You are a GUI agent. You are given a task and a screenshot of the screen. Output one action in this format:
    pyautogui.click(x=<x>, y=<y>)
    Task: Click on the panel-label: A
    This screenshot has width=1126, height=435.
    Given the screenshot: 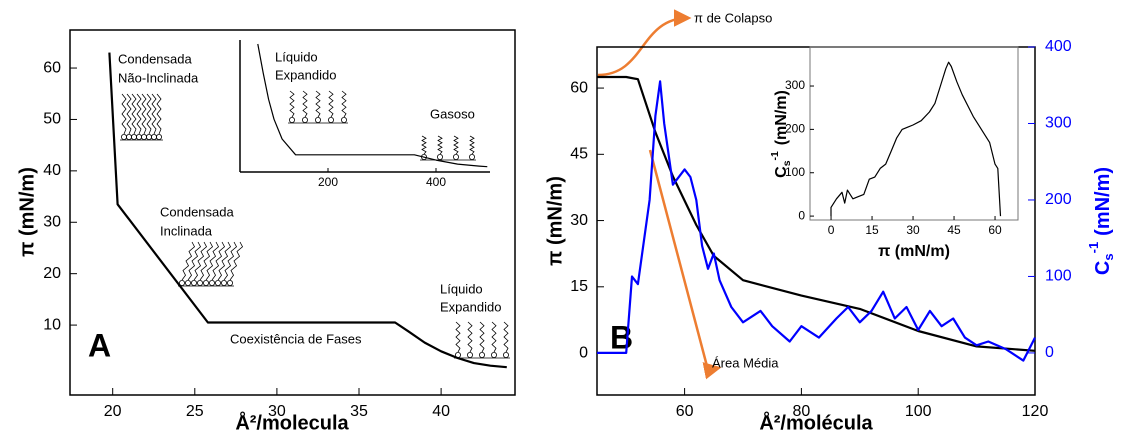 What is the action you would take?
    pyautogui.click(x=99, y=345)
    